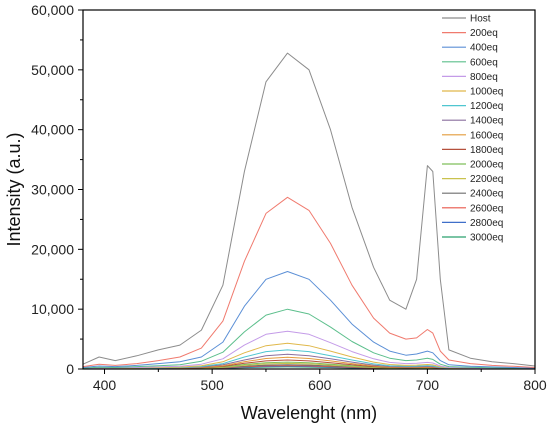  I want to click on y-tick-label: 30,000, so click(52, 190).